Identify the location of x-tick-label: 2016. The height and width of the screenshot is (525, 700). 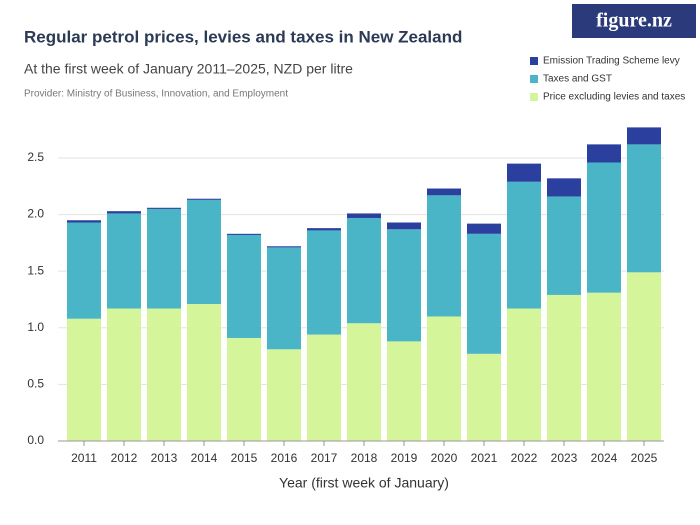
(284, 458).